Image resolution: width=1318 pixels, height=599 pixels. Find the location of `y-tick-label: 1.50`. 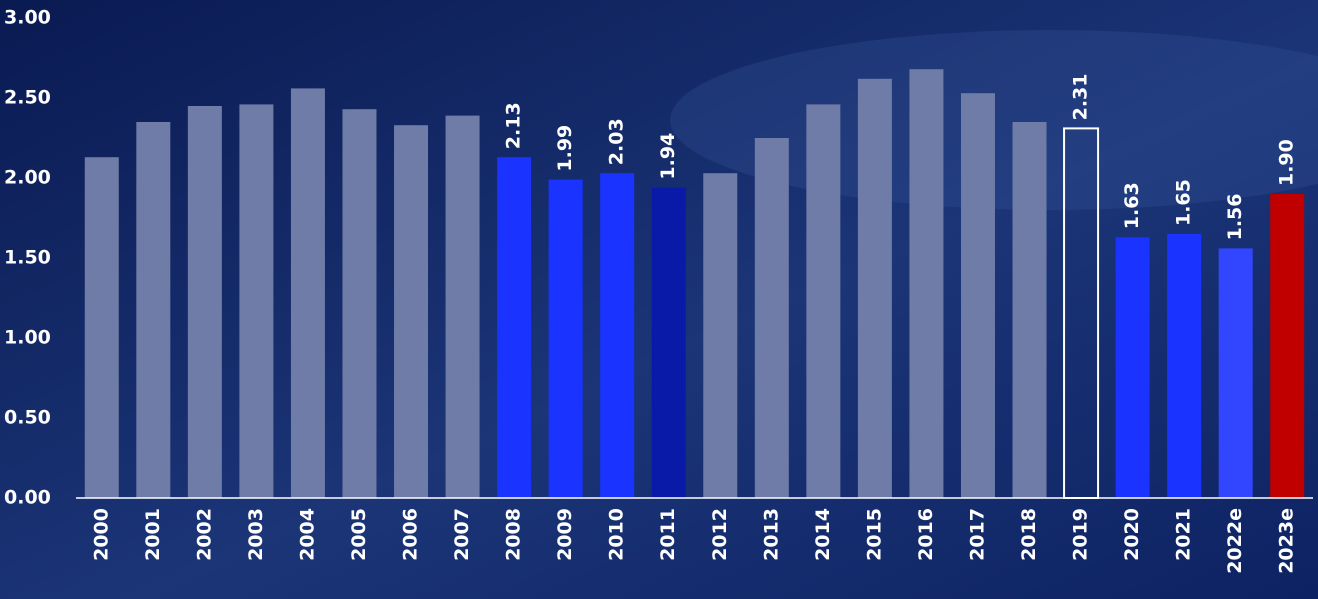

y-tick-label: 1.50 is located at coordinates (27, 258).